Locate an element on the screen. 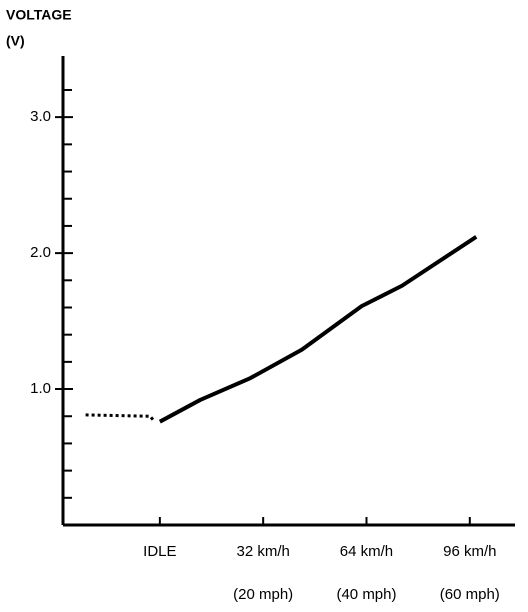 Image resolution: width=528 pixels, height=612 pixels. y-tick-label: 2.0 is located at coordinates (40, 252).